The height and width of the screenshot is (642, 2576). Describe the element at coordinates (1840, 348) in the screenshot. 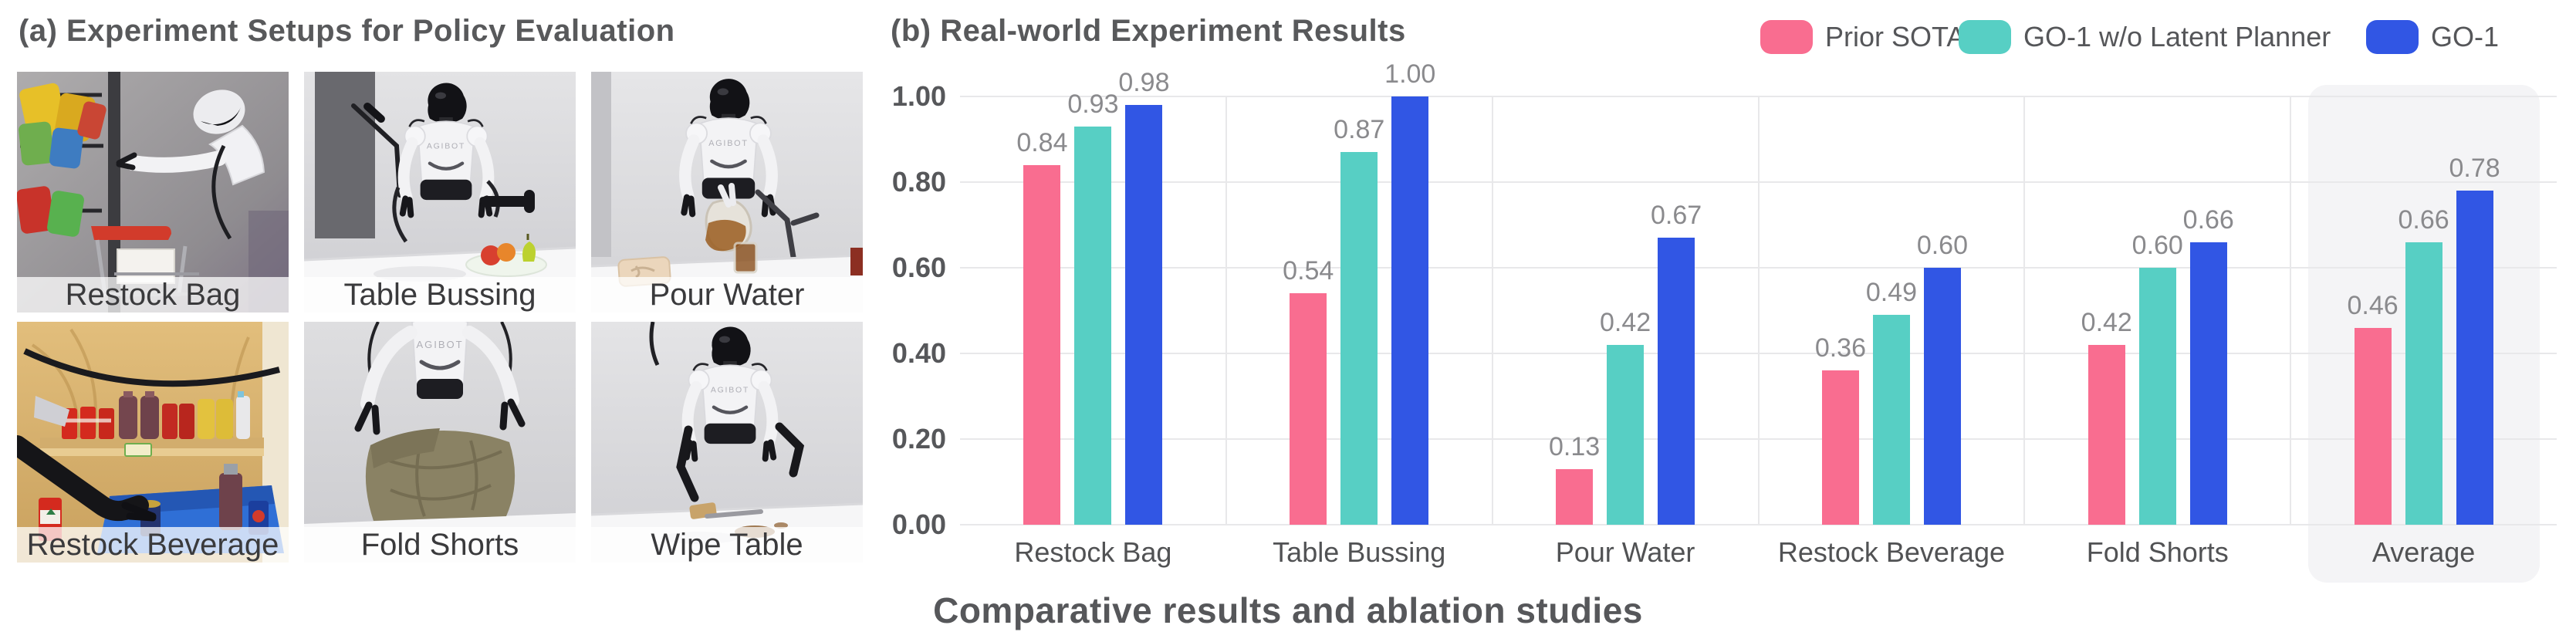

I see `bar-value-label: 0.36` at that location.